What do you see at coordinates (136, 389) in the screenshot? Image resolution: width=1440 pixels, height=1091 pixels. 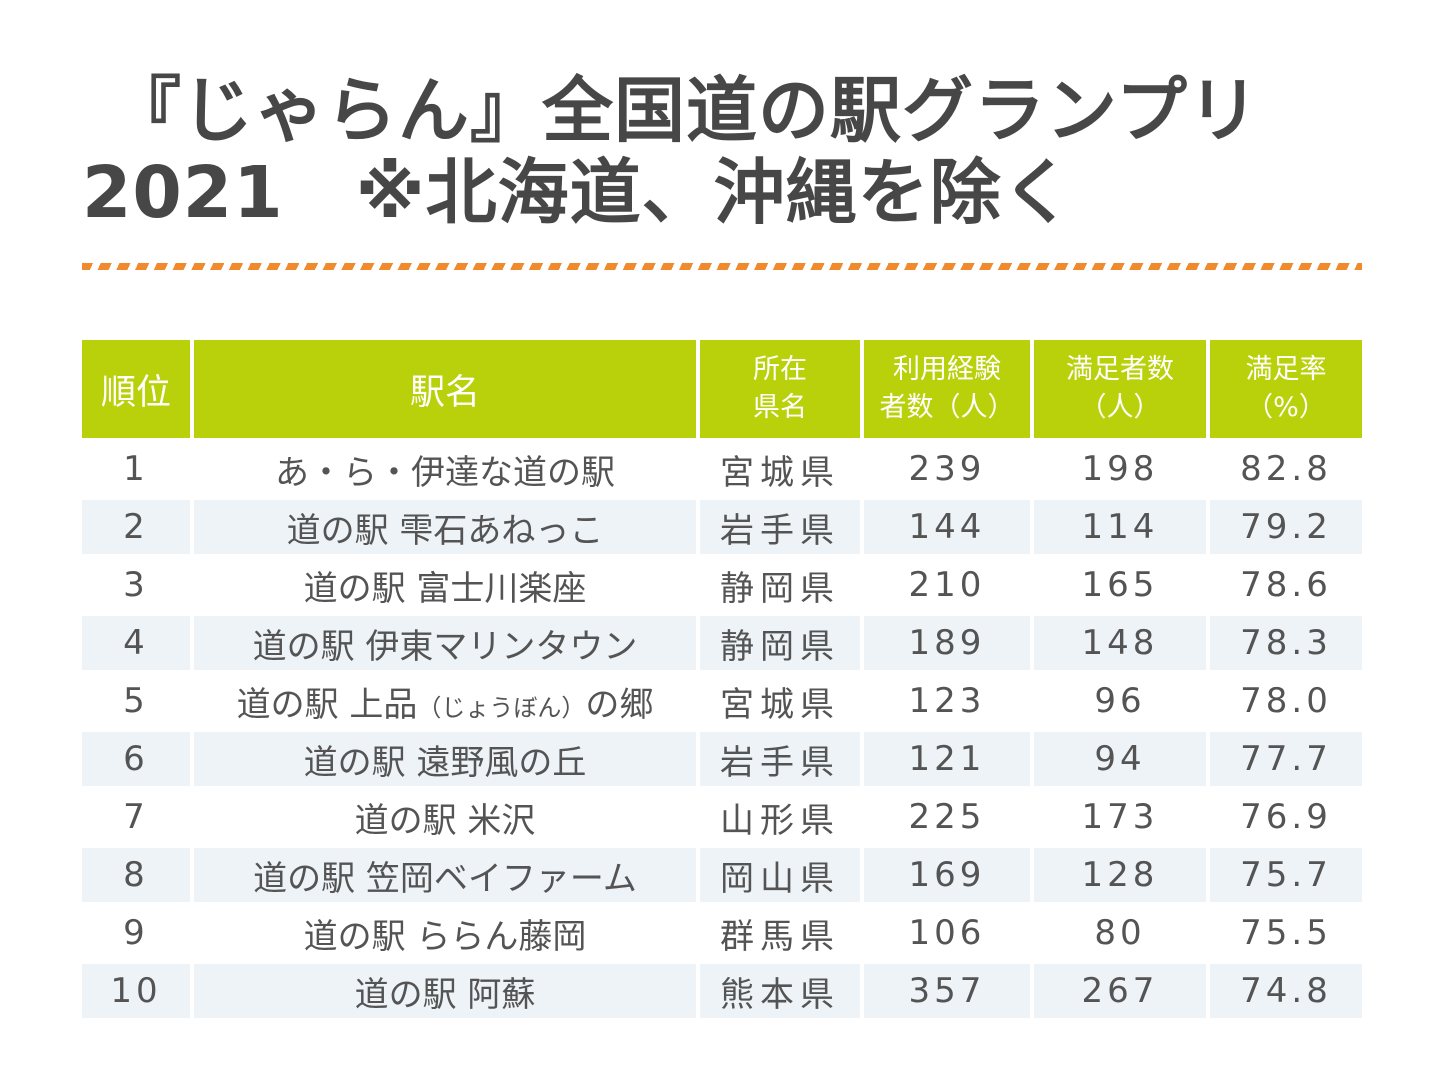 I see `header-rank: 順位` at bounding box center [136, 389].